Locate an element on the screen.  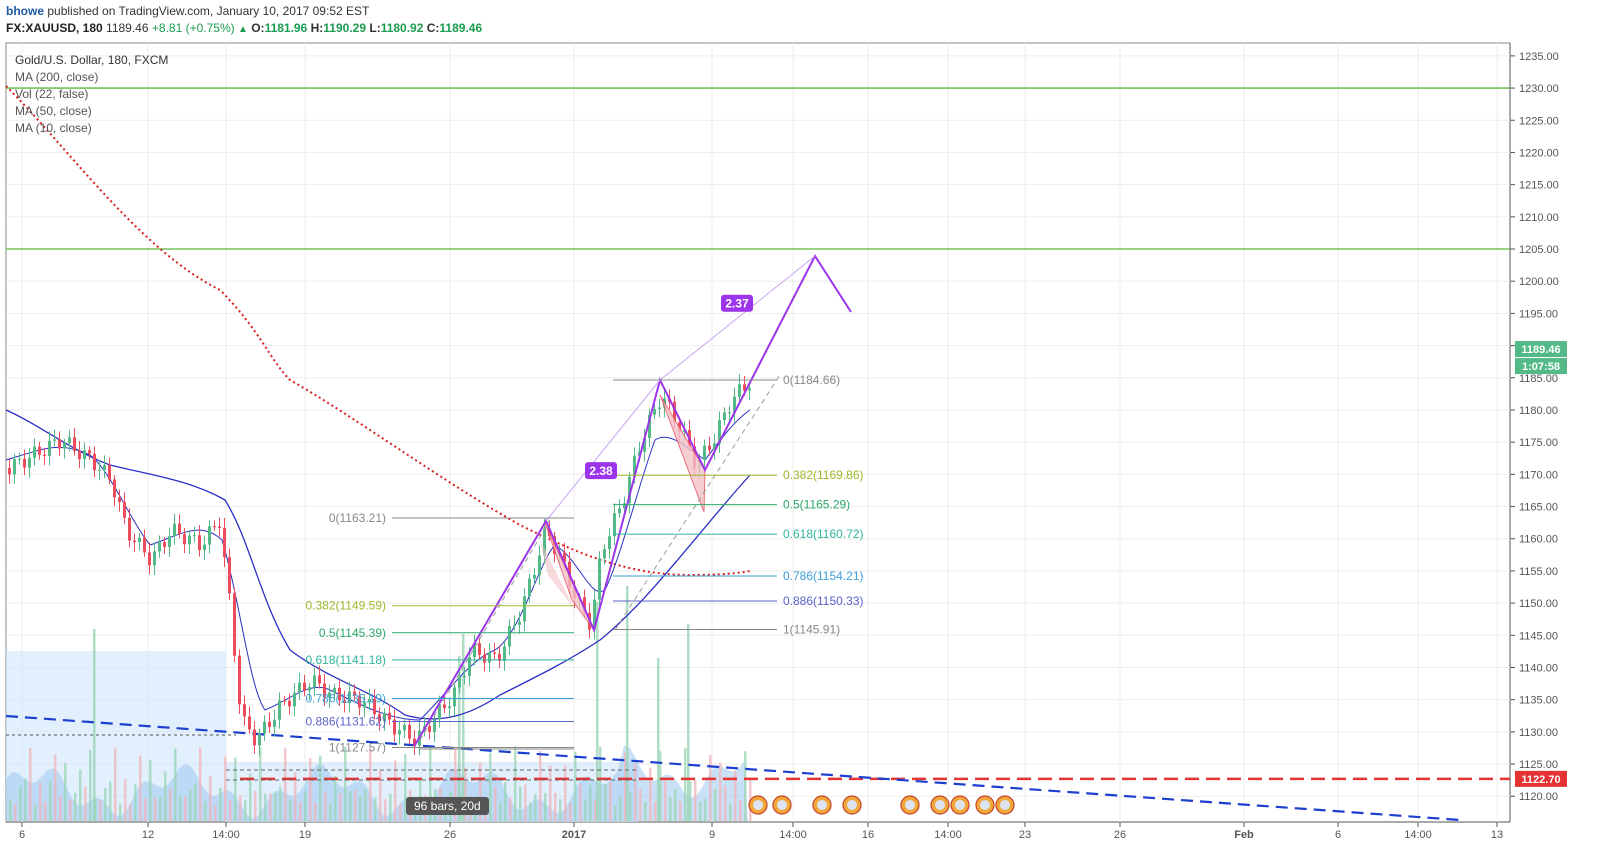
legend-item-ma50: MA (50, close) is located at coordinates (53, 111).